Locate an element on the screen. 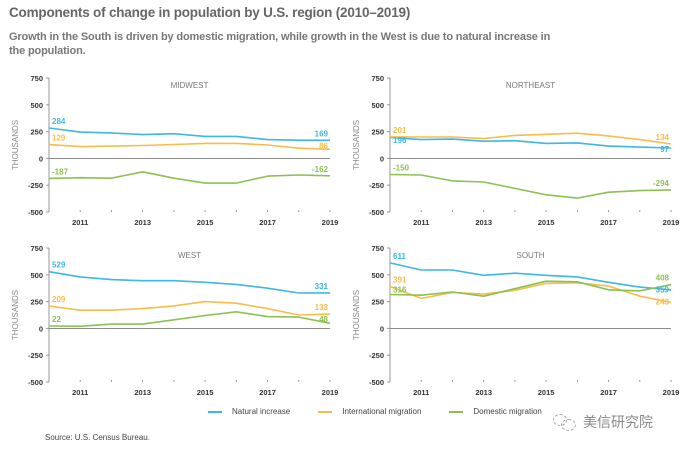 Image resolution: width=692 pixels, height=453 pixels. northeast-end-label-international-migration: 134 is located at coordinates (663, 137).